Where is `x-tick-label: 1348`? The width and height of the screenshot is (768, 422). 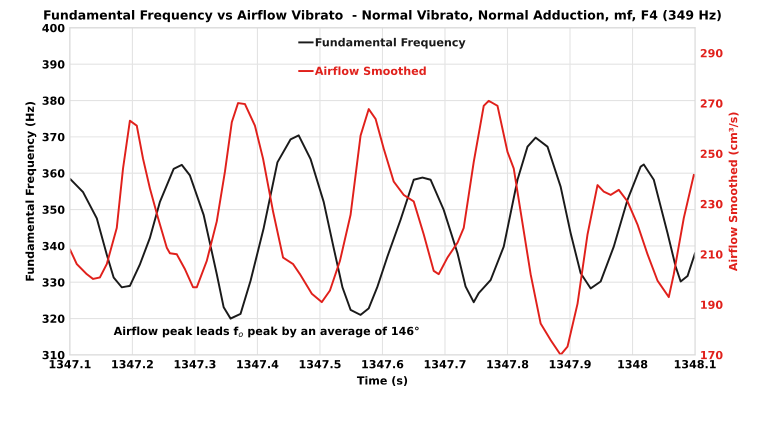 x-tick-label: 1348 is located at coordinates (633, 364).